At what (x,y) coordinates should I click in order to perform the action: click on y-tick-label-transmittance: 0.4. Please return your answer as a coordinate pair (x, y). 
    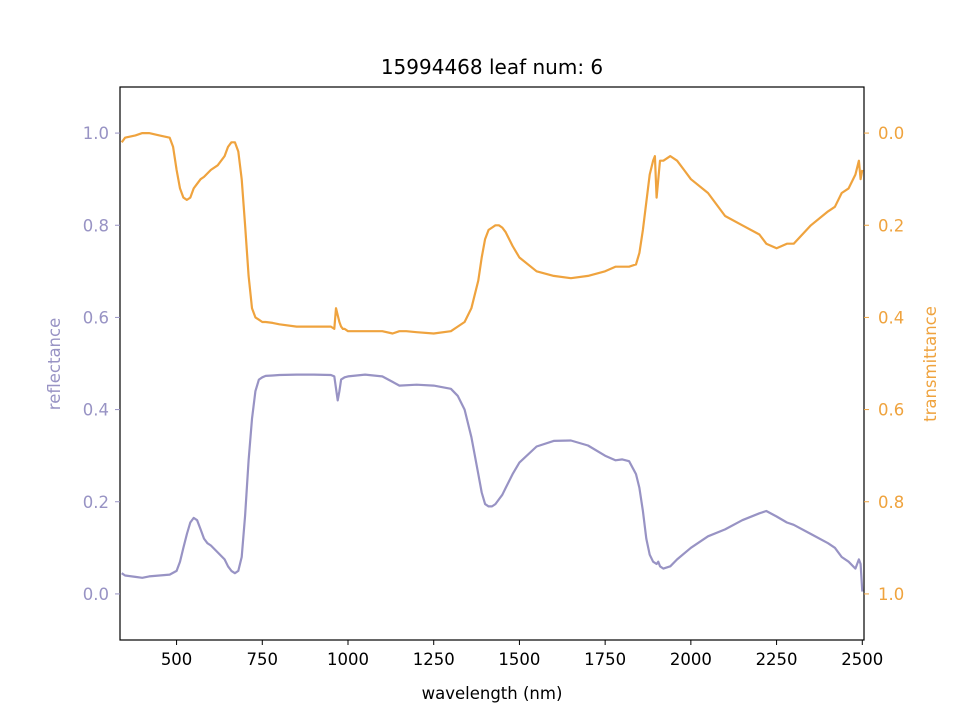
    Looking at the image, I should click on (891, 317).